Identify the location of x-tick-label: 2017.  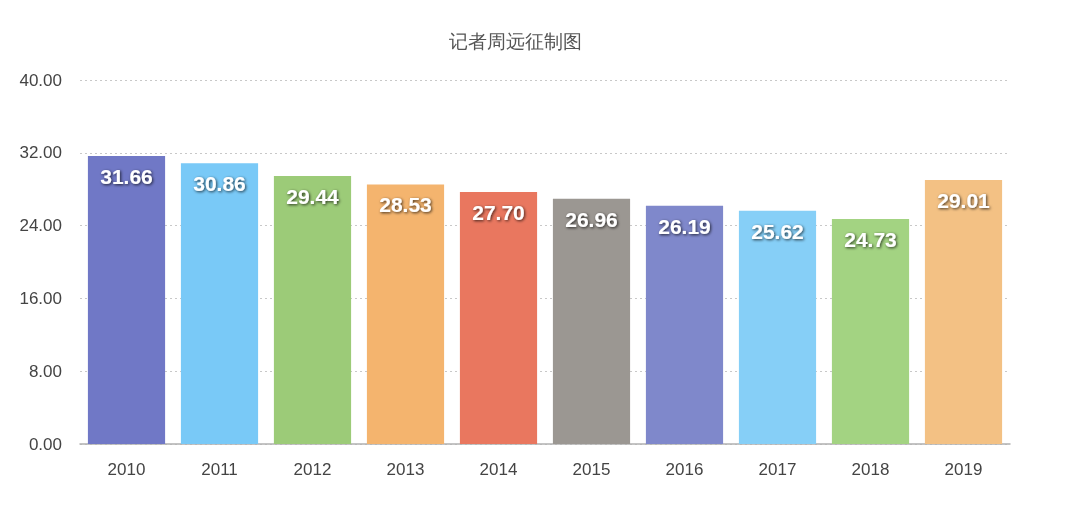
(777, 469).